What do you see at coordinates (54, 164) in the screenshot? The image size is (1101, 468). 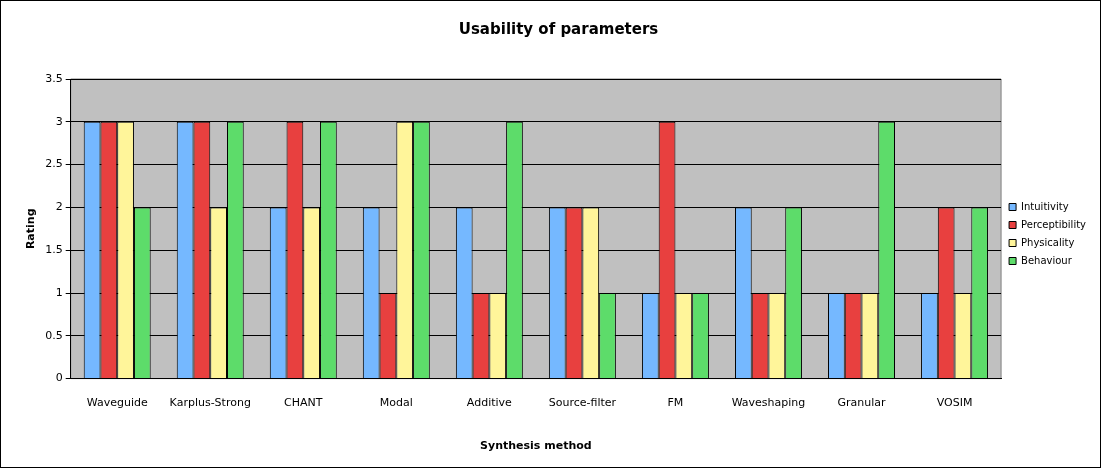 I see `y-tick-label: 2.5` at bounding box center [54, 164].